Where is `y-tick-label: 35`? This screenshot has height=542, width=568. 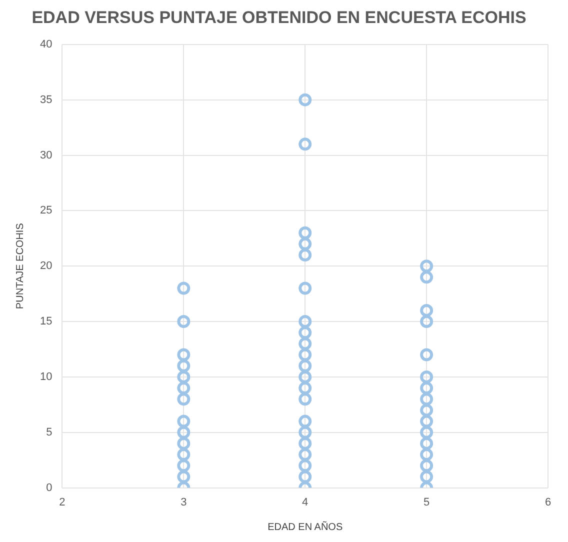 y-tick-label: 35 is located at coordinates (46, 100).